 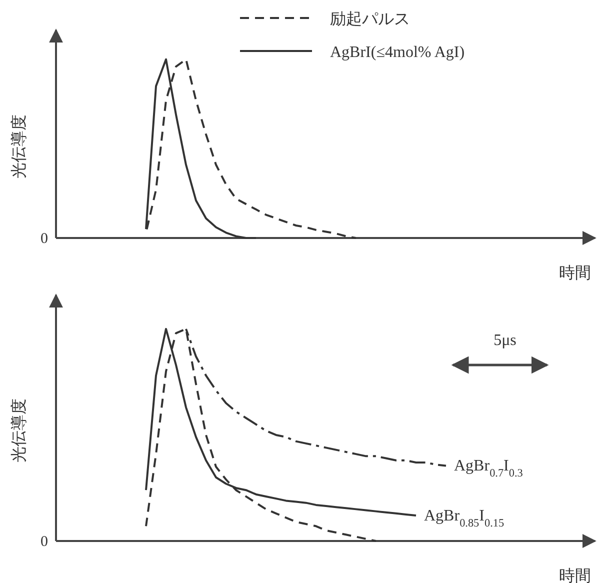 What do you see at coordinates (489, 469) in the screenshot?
I see `series-label: AgBr$_{0.7}$I$_{0.3}$` at bounding box center [489, 469].